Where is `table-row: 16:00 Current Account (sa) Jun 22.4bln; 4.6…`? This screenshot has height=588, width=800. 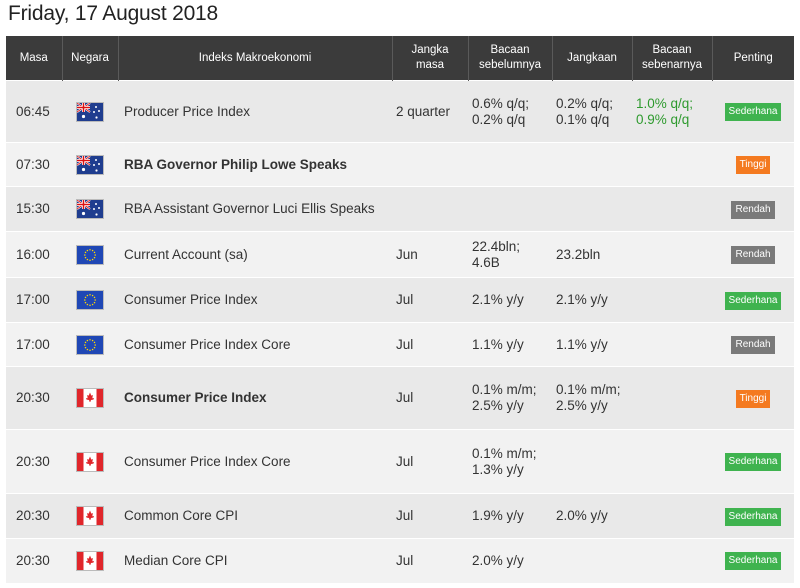
table-row: 16:00 Current Account (sa) Jun 22.4bln; 4.6… is located at coordinates (400, 254).